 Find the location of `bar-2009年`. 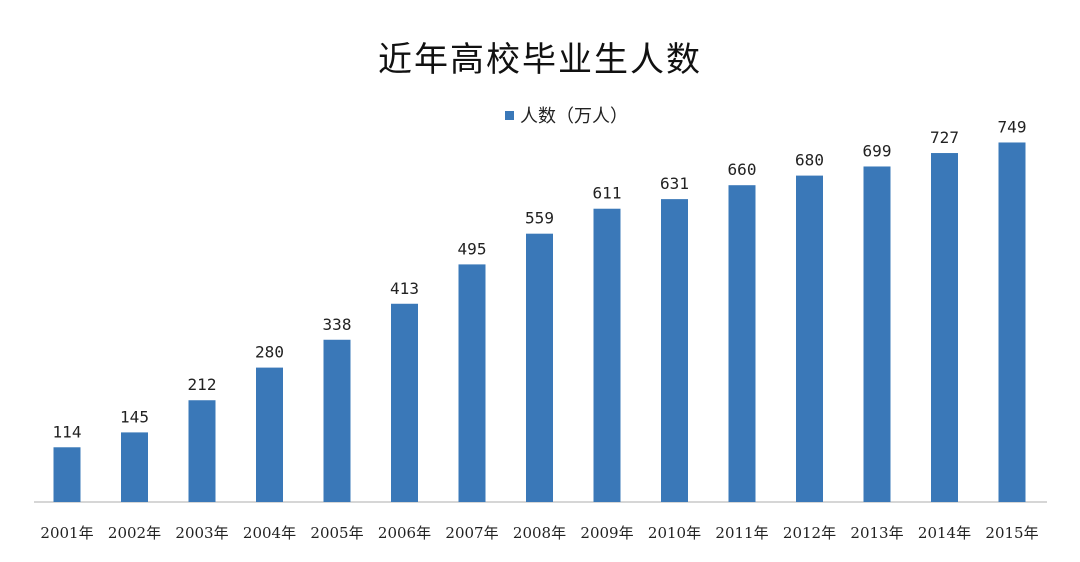

bar-2009年 is located at coordinates (607, 355).